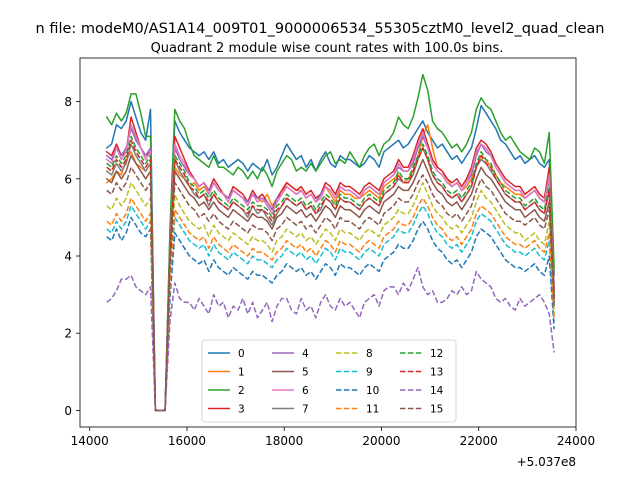 The height and width of the screenshot is (484, 640). I want to click on legend-box, so click(329, 381).